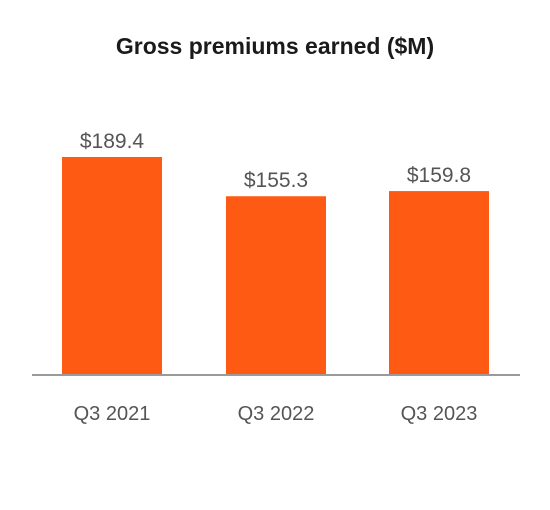 Image resolution: width=550 pixels, height=510 pixels. Describe the element at coordinates (439, 175) in the screenshot. I see `data-label-3: $159.8` at that location.